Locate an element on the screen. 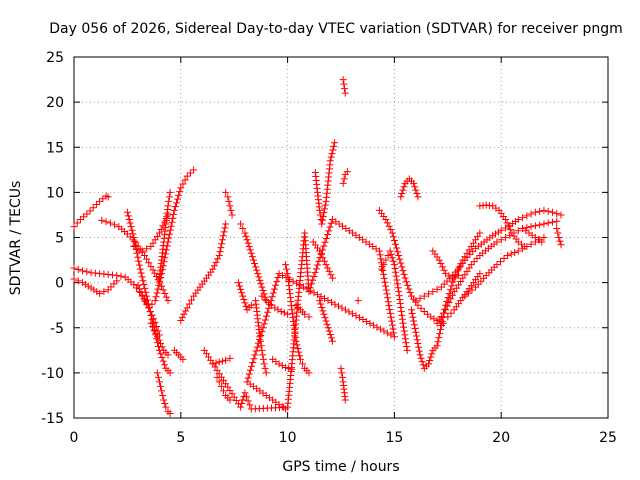  y-tick-label: 15 is located at coordinates (55, 148).